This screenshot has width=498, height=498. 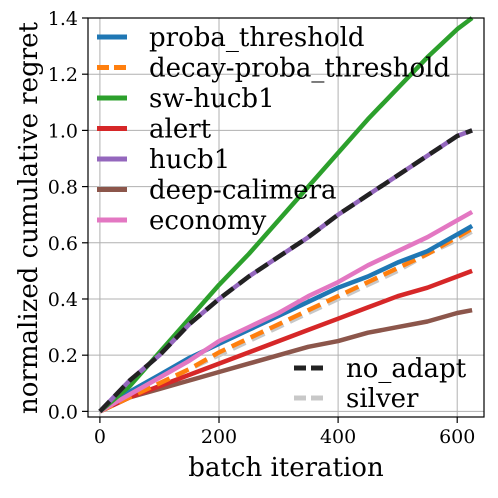 What do you see at coordinates (338, 437) in the screenshot?
I see `x-tick-label: 400` at bounding box center [338, 437].